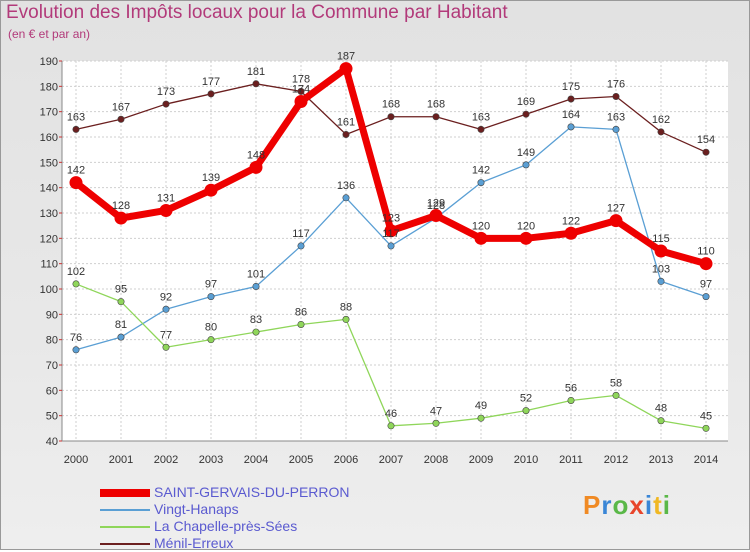 This screenshot has height=552, width=750. What do you see at coordinates (607, 505) in the screenshot?
I see `logo-letter: r` at bounding box center [607, 505].